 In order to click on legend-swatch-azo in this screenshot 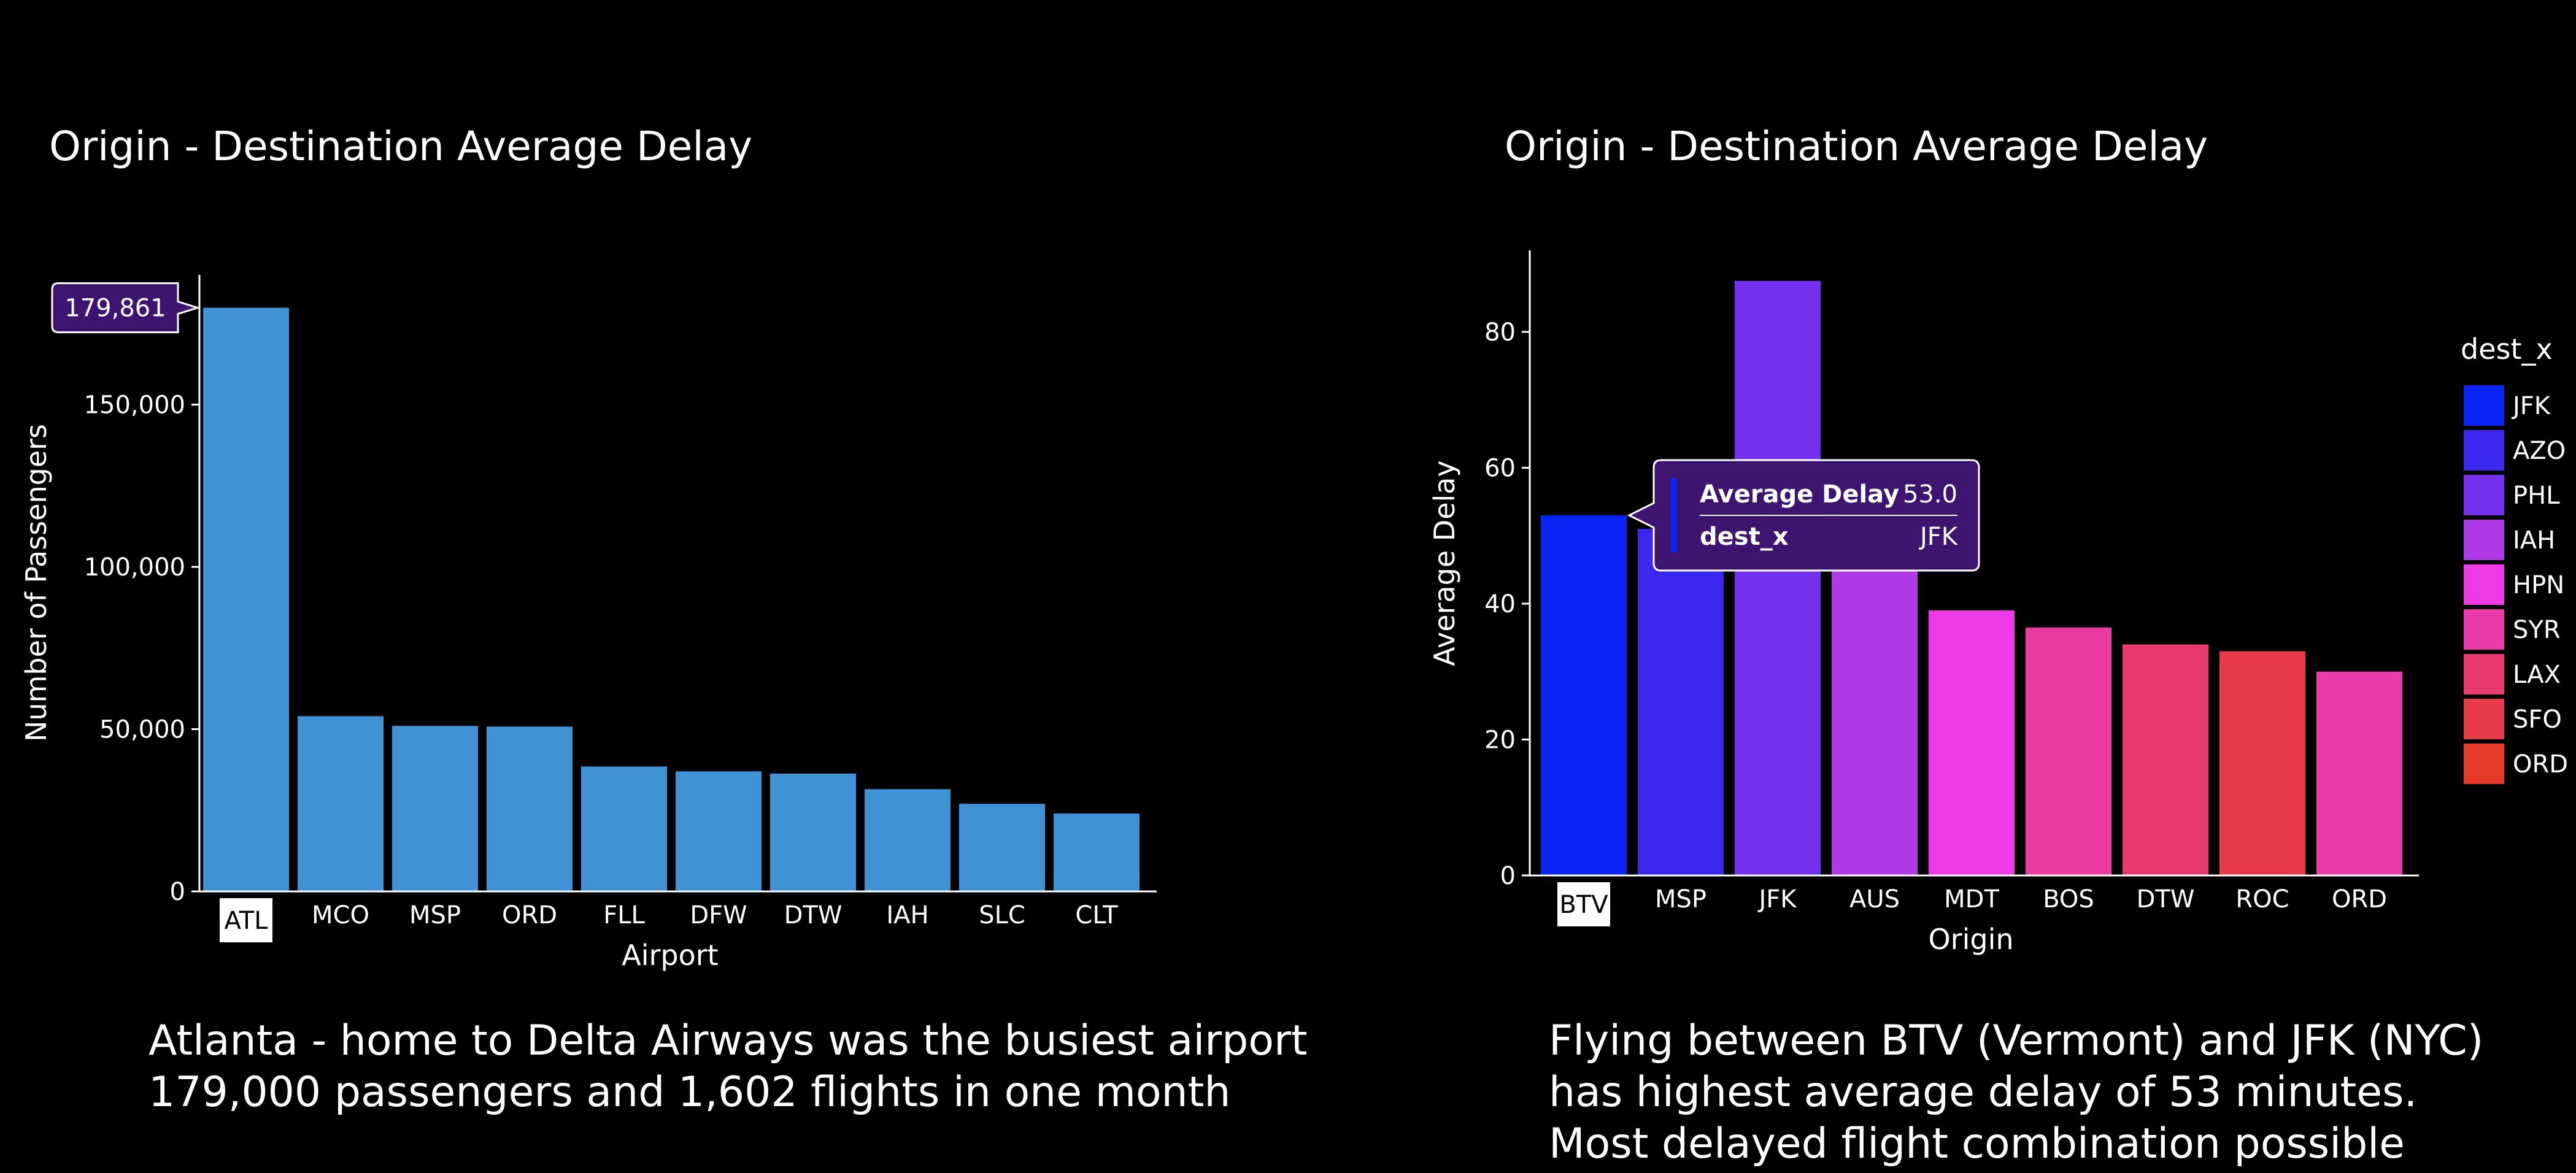, I will do `click(2484, 450)`.